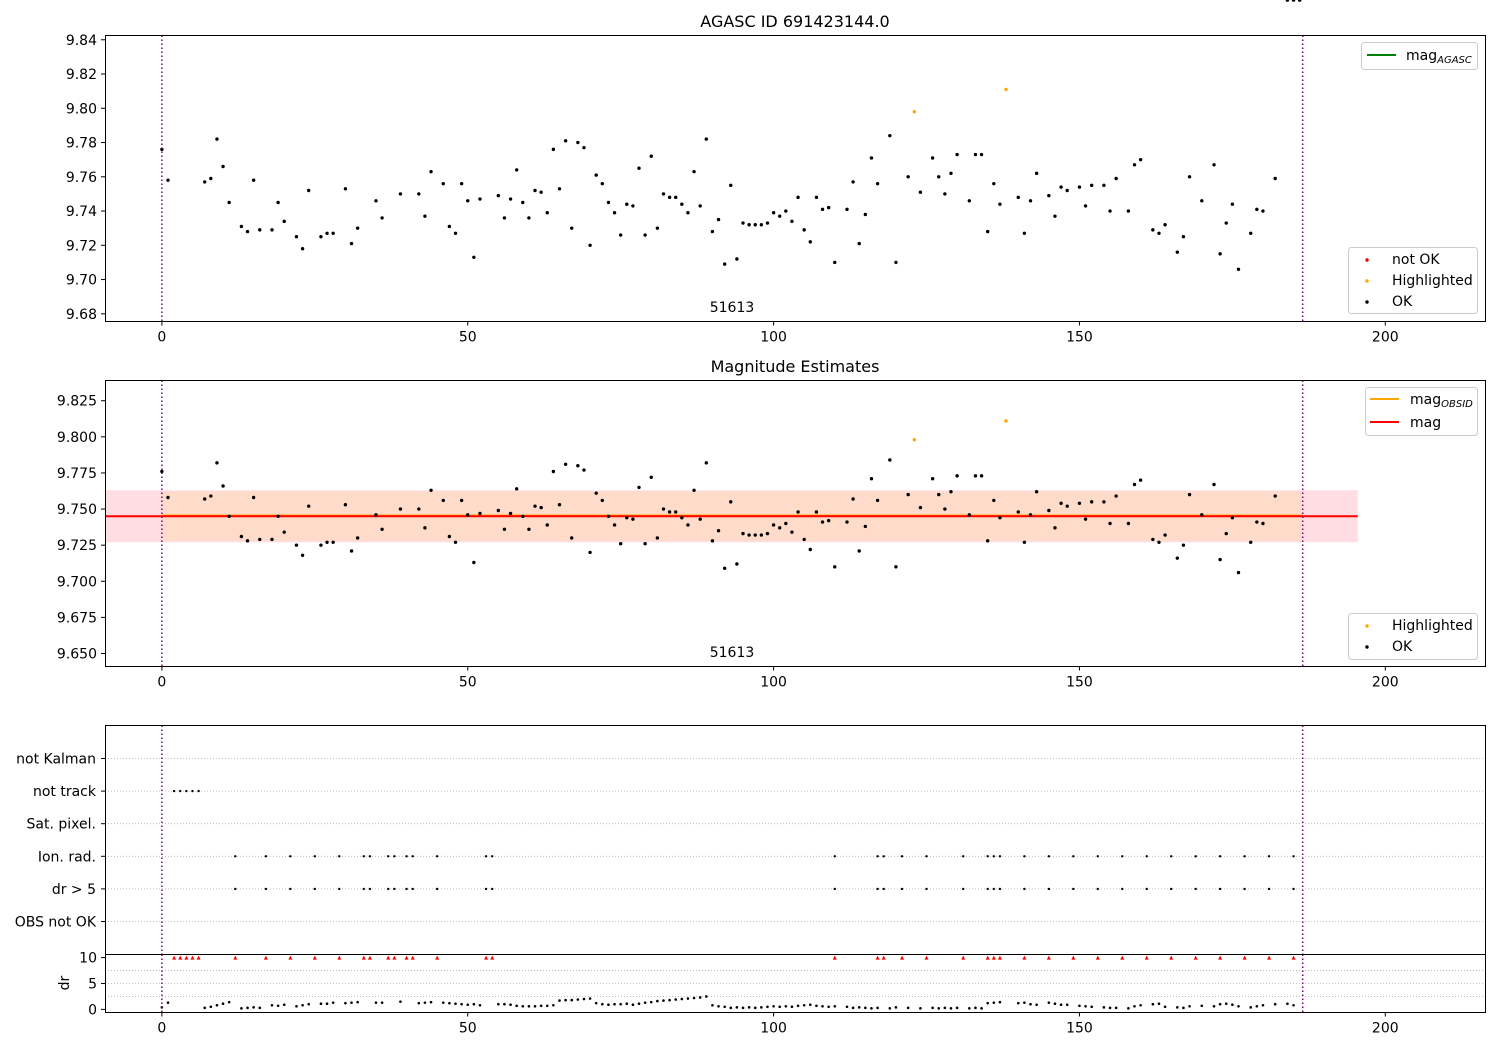 This screenshot has height=1050, width=1500. Describe the element at coordinates (1079, 338) in the screenshot. I see `x-tick-label: 150` at that location.